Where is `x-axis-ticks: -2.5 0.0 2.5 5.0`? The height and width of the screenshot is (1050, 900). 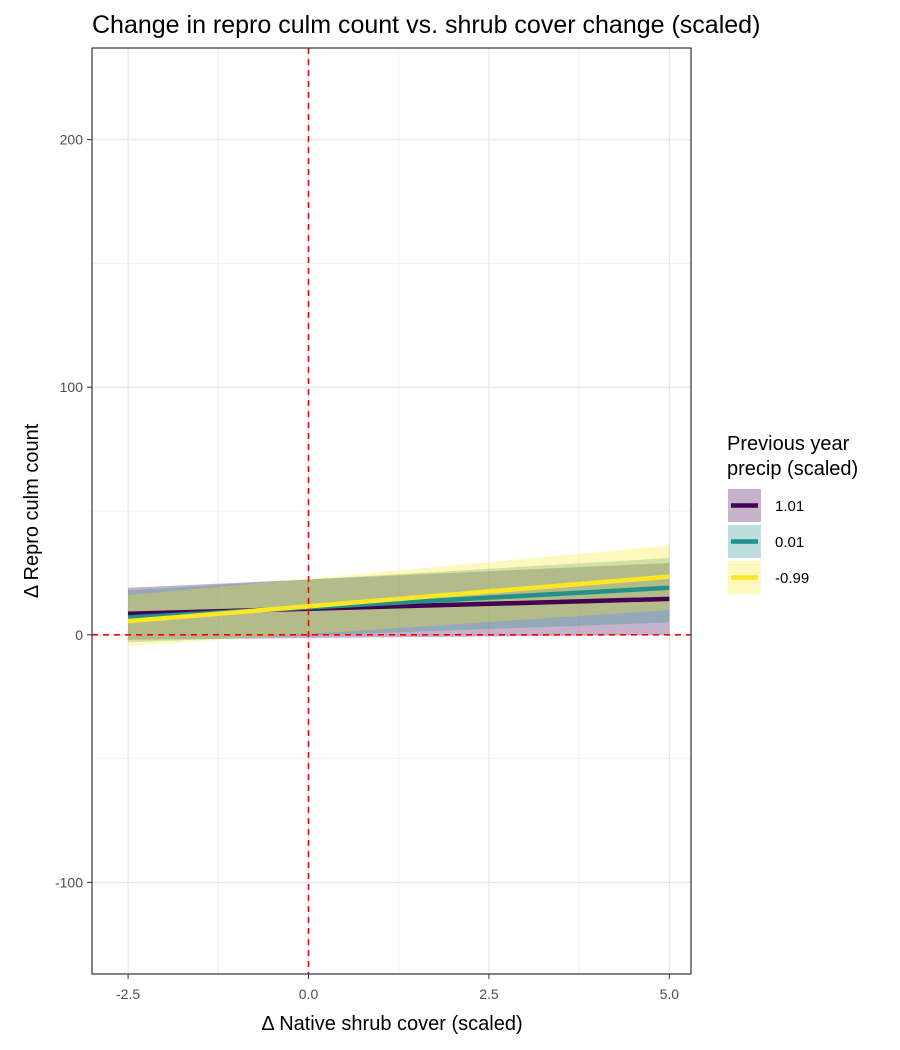
x-axis-ticks: -2.5 0.0 2.5 5.0 is located at coordinates (397, 988).